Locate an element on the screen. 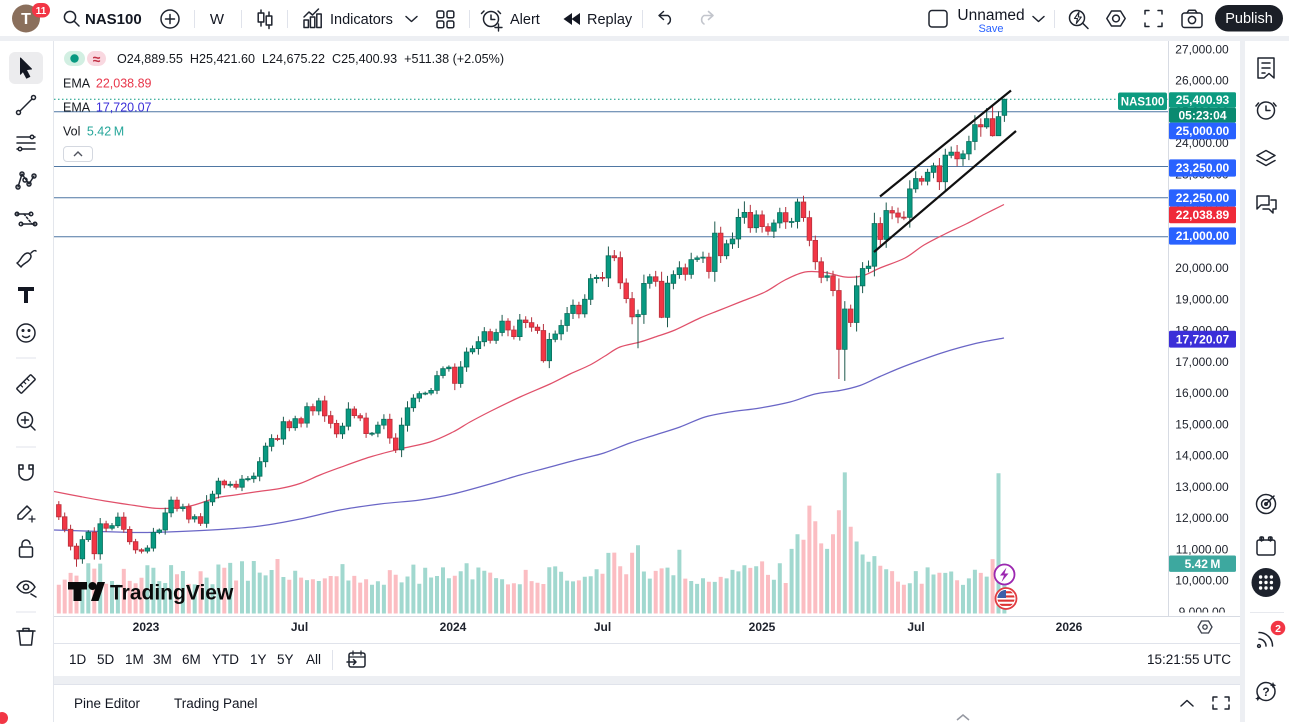 This screenshot has height=727, width=1289. svg-text: 9,000.00 is located at coordinates (1202, 612).